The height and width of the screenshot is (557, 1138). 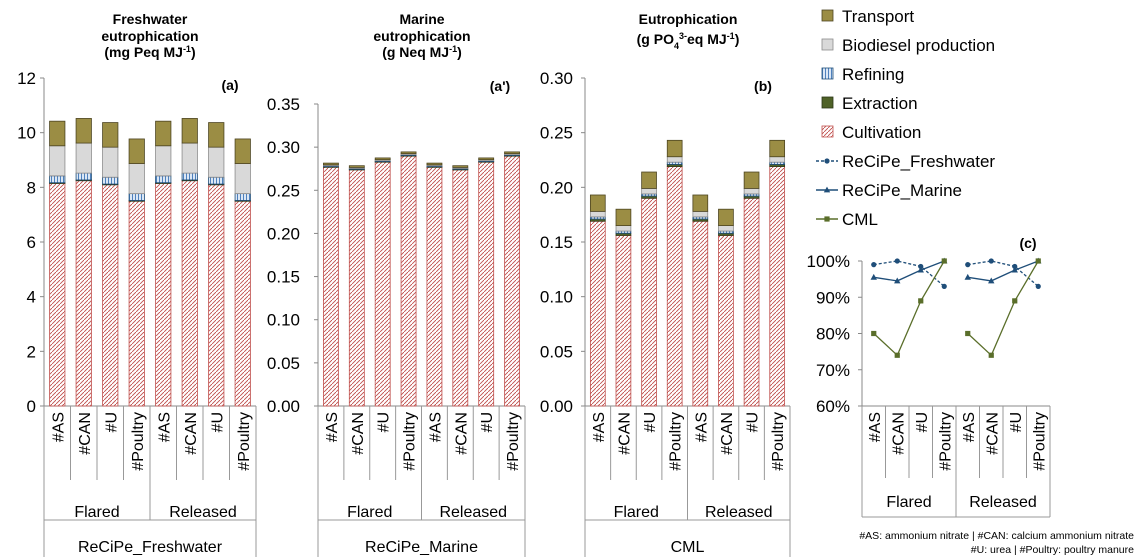 What do you see at coordinates (422, 52) in the screenshot?
I see `chart-title-line: (g Neq MJ-1)` at bounding box center [422, 52].